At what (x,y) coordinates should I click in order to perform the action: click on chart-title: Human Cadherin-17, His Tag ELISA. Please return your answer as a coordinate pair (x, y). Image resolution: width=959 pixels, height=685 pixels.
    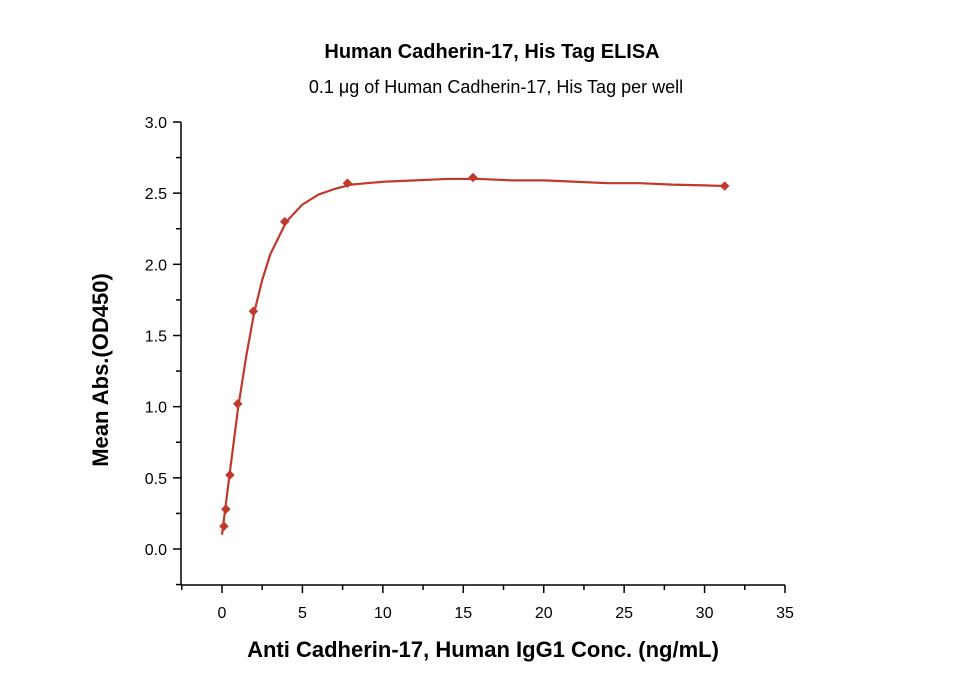
    Looking at the image, I should click on (491, 52).